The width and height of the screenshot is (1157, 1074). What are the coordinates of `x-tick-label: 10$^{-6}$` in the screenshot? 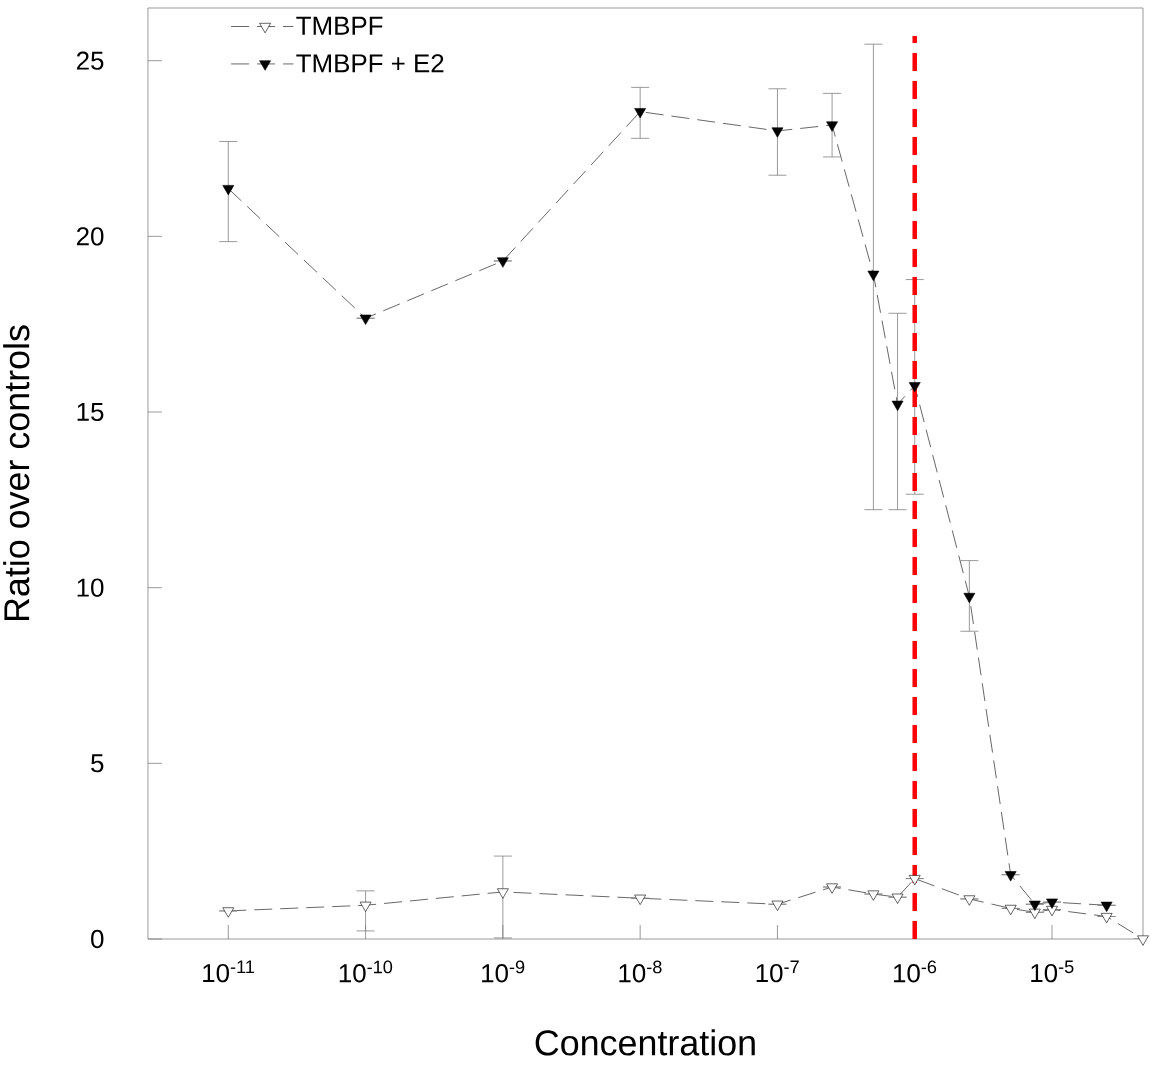 It's located at (915, 971).